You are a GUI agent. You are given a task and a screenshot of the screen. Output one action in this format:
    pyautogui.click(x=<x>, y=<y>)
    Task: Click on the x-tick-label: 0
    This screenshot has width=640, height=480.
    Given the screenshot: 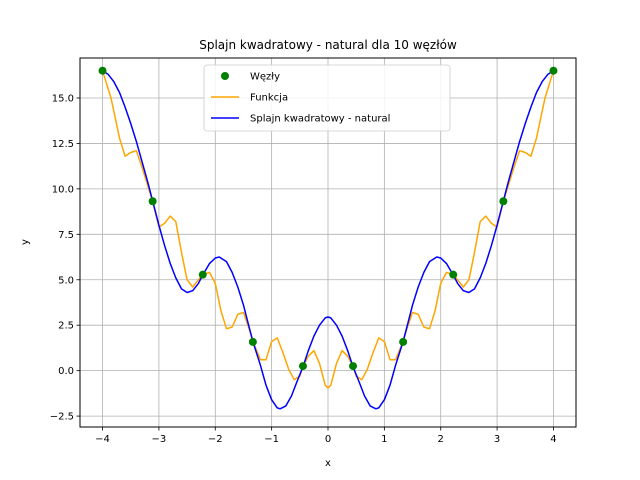 What is the action you would take?
    pyautogui.click(x=328, y=439)
    